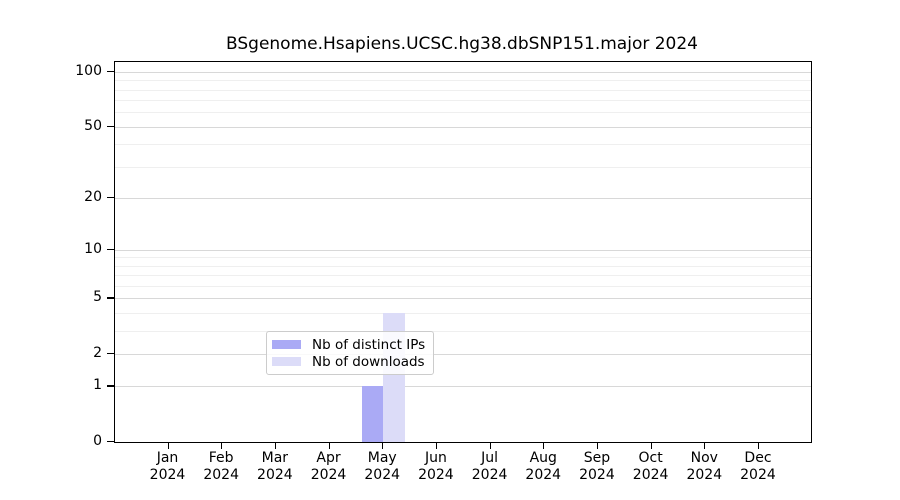  I want to click on x-tick-label: Mar 2024, so click(275, 467).